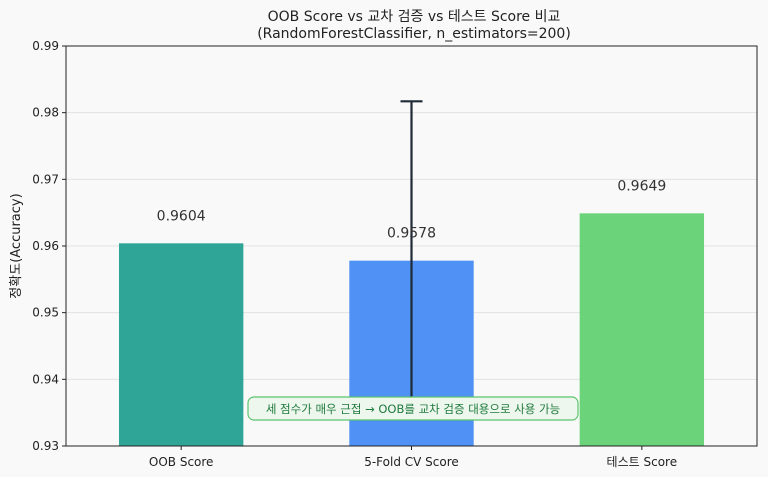 The width and height of the screenshot is (768, 477). I want to click on y-tick-label: 0.99, so click(45, 46).